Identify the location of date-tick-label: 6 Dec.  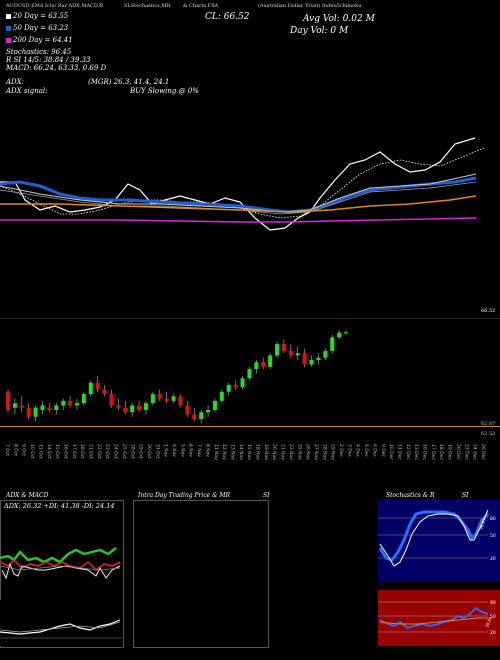
(374, 451).